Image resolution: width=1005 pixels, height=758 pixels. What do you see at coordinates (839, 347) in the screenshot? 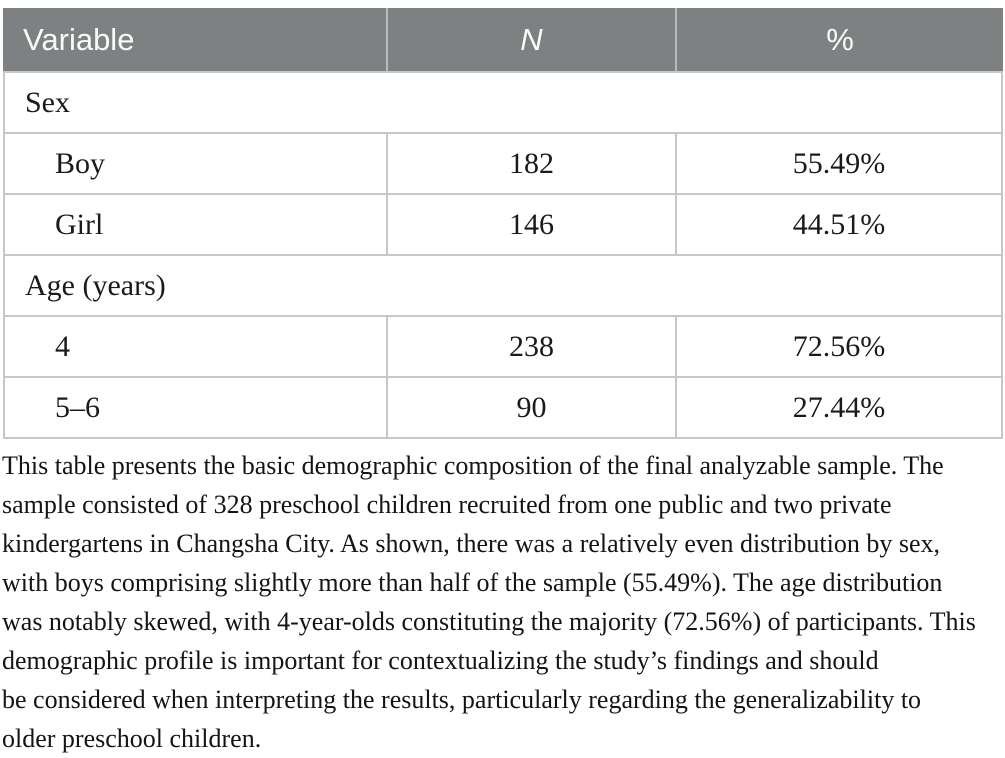
I see `percent-value-cell: 72.56%` at bounding box center [839, 347].